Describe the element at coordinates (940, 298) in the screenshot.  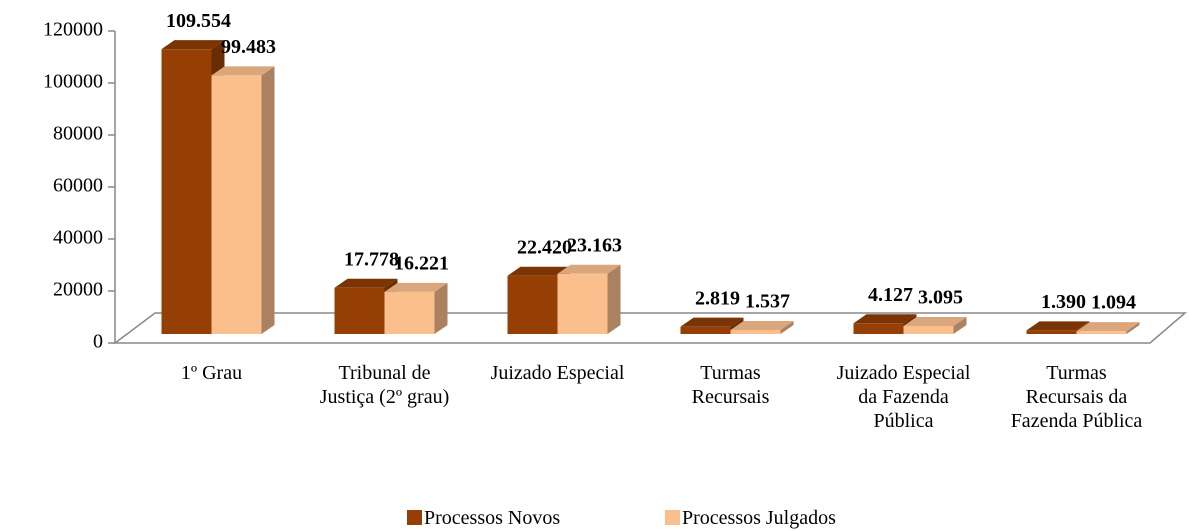
I see `value-label: 3.095` at that location.